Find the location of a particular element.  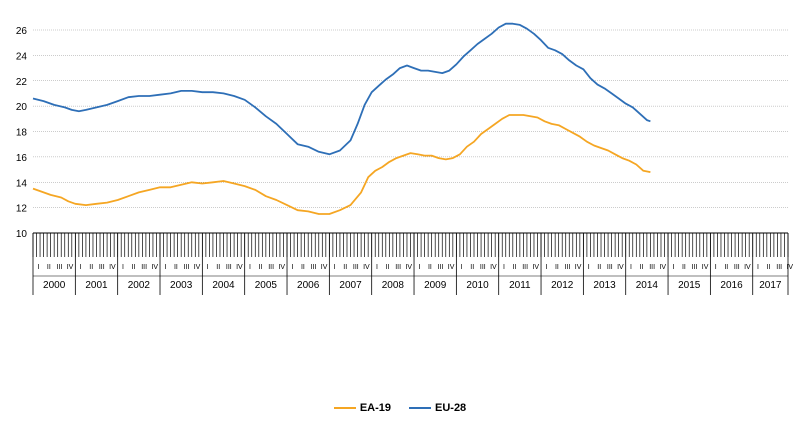

y-tick-label: 10 is located at coordinates (22, 234).